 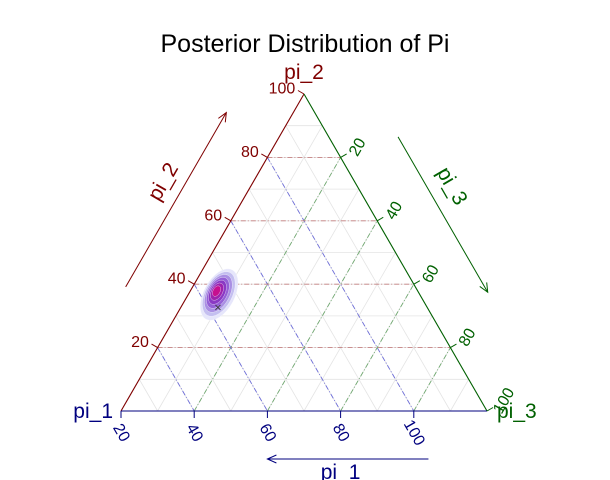 I want to click on vertex-label-pi2: pi_2, so click(x=304, y=72).